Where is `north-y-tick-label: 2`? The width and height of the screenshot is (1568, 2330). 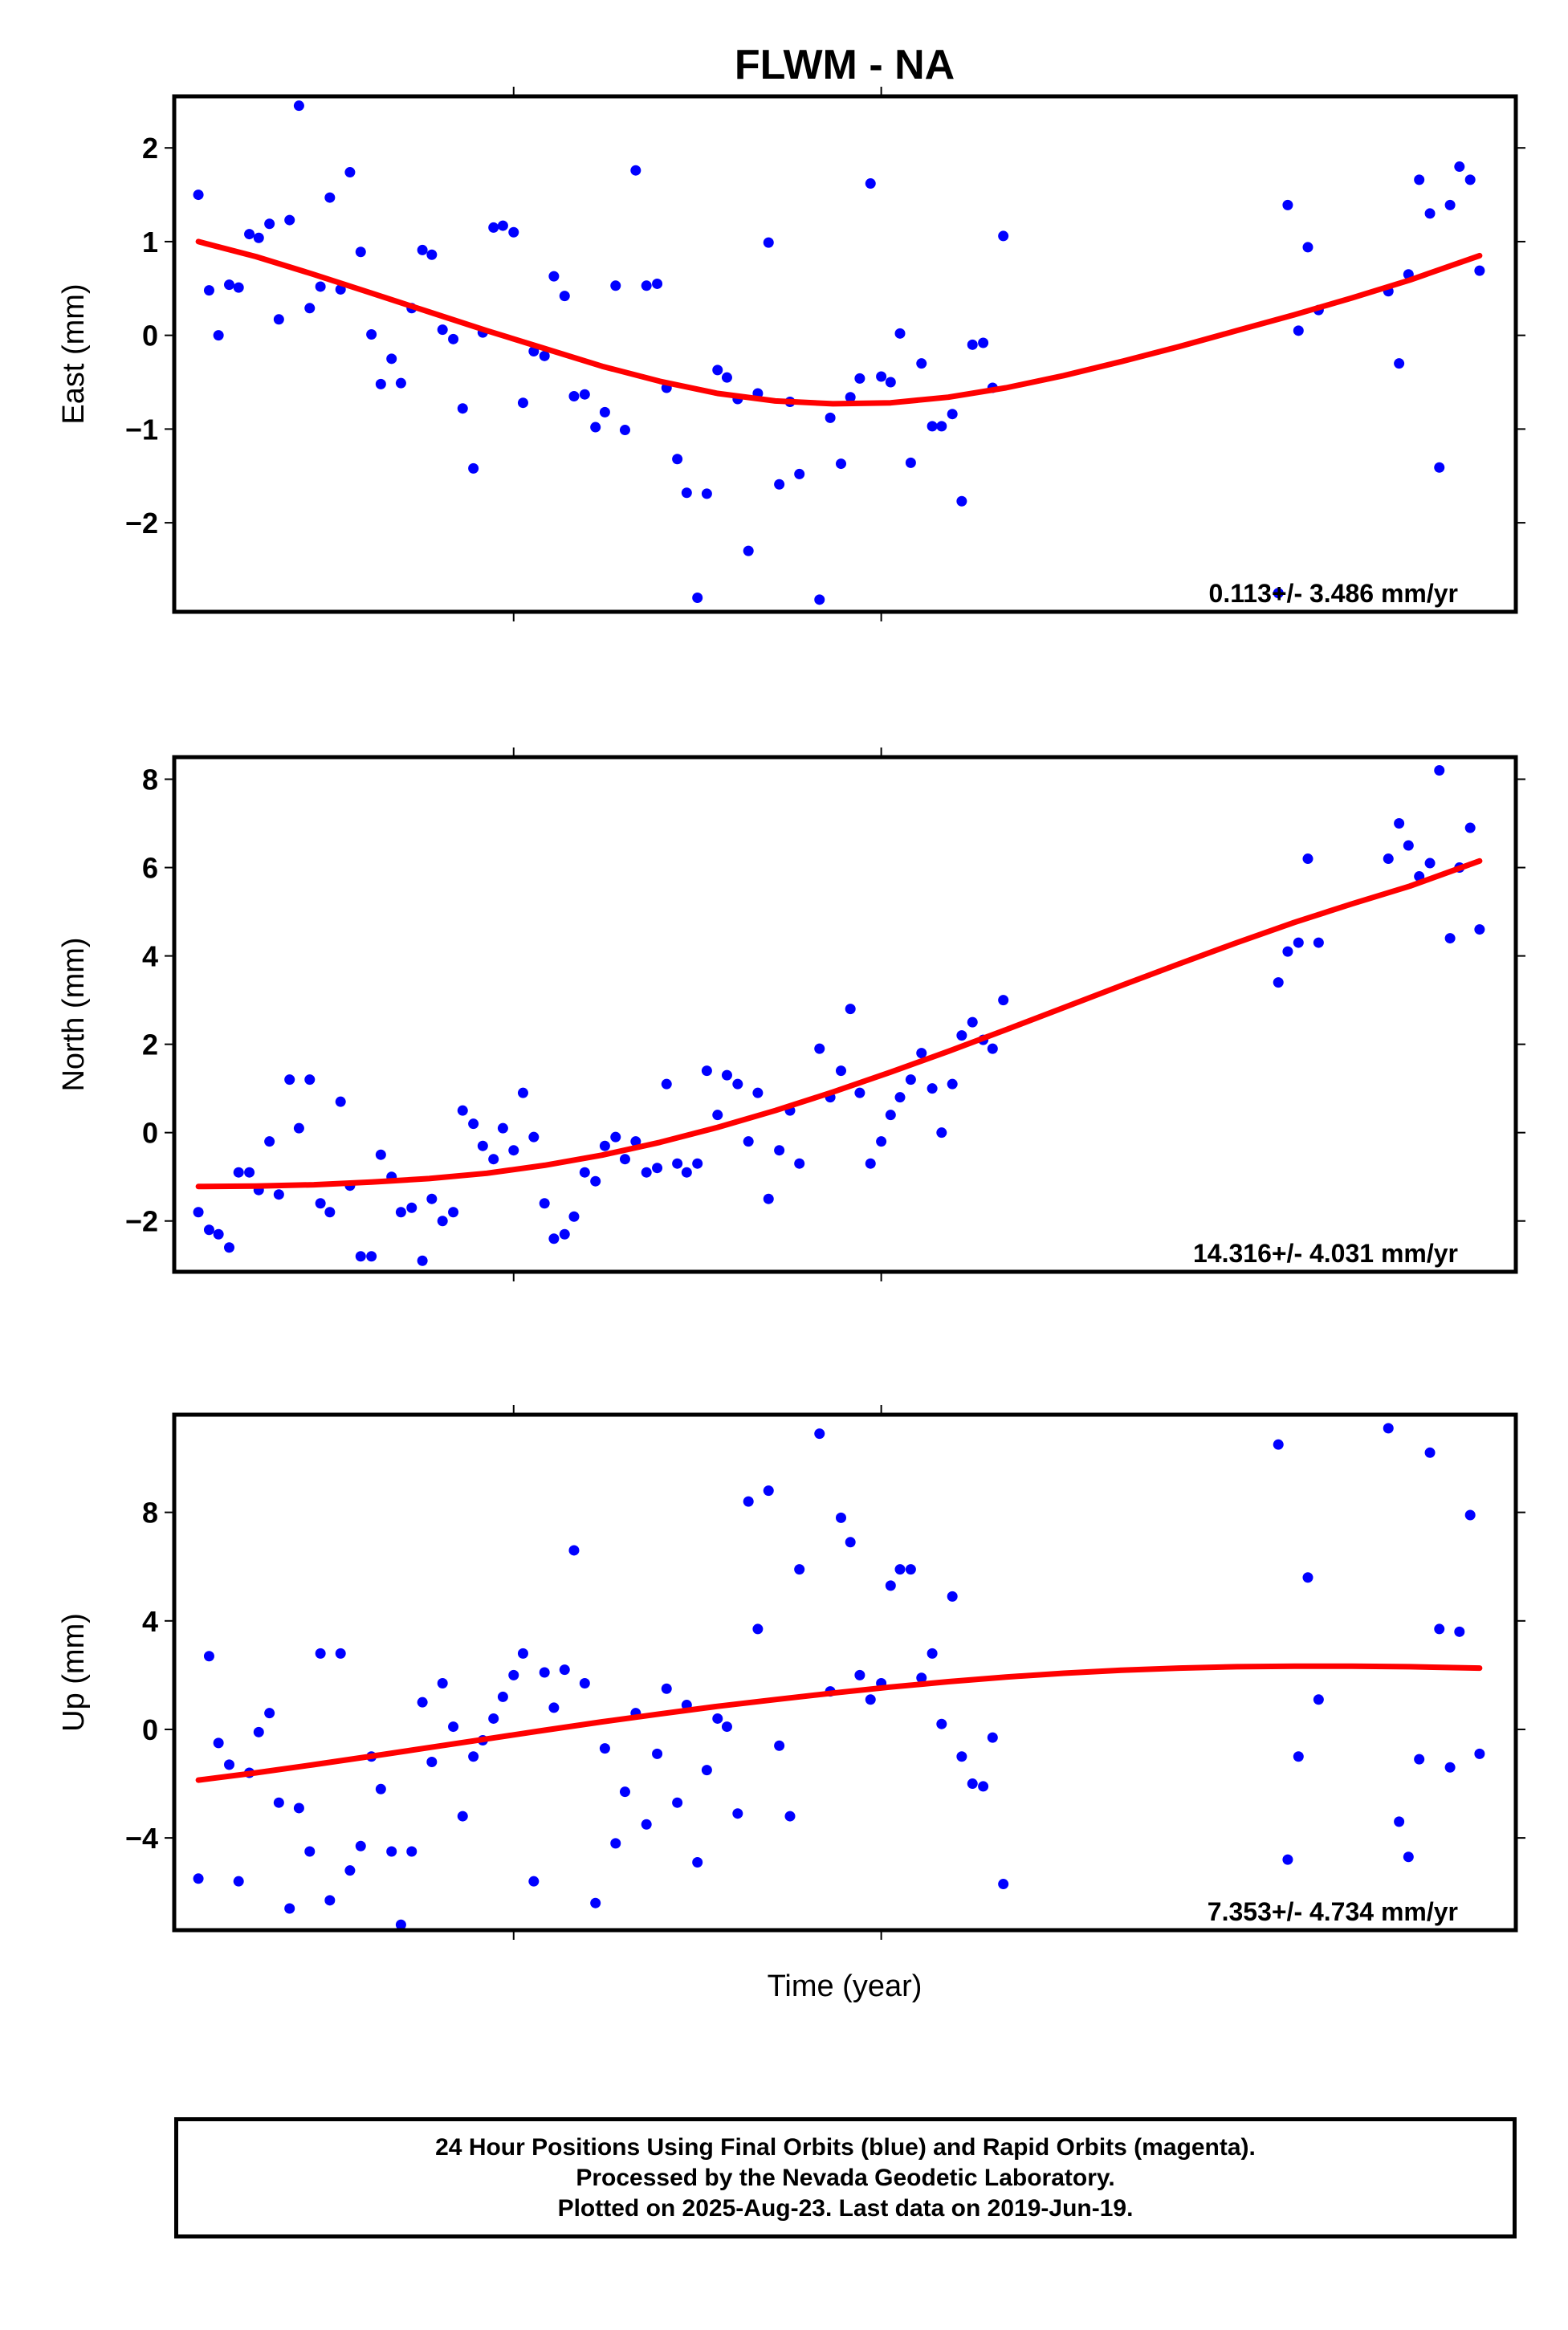 north-y-tick-label: 2 is located at coordinates (150, 1045).